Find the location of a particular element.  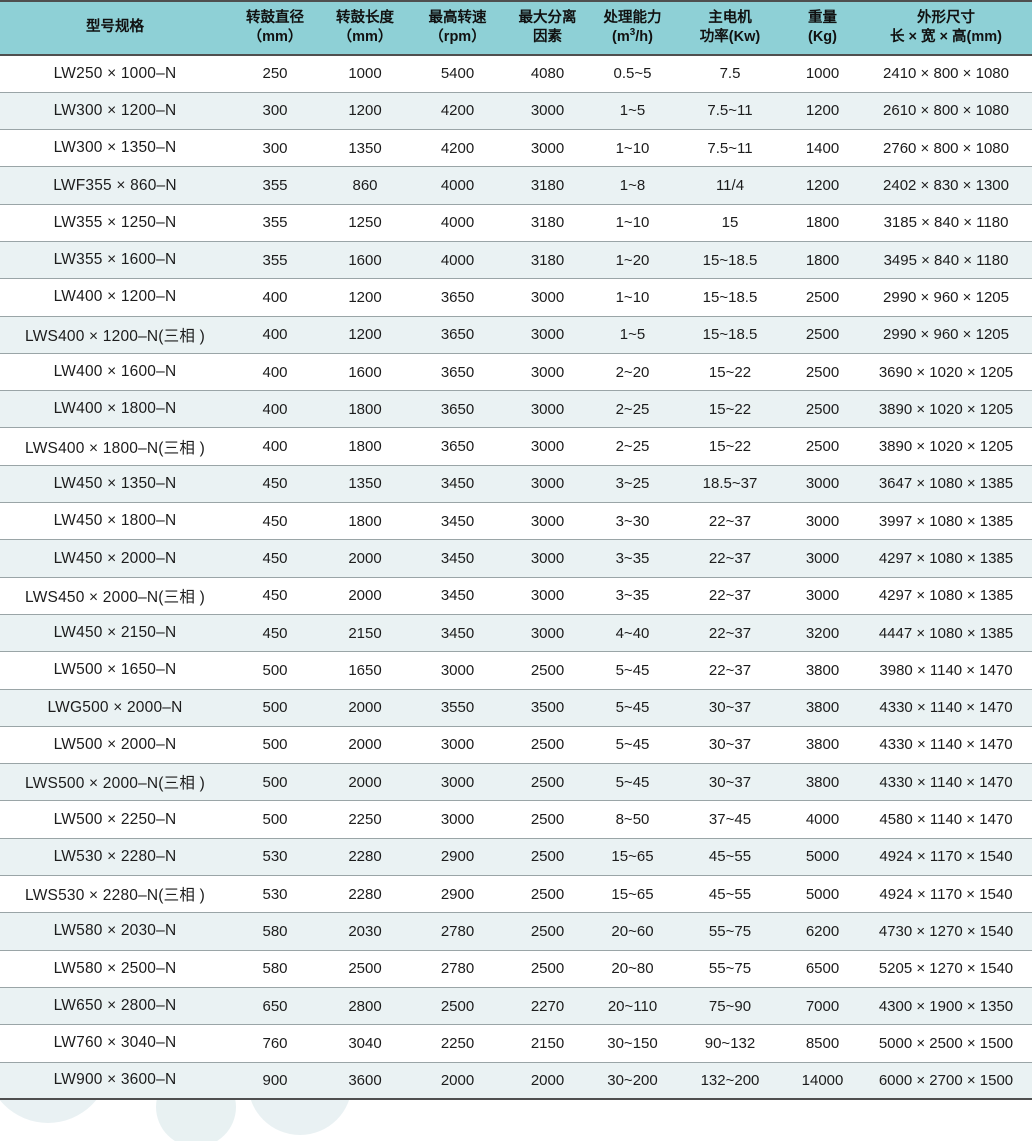

column-header-drum-diameter: 转鼓直径 （mm） is located at coordinates (275, 28).